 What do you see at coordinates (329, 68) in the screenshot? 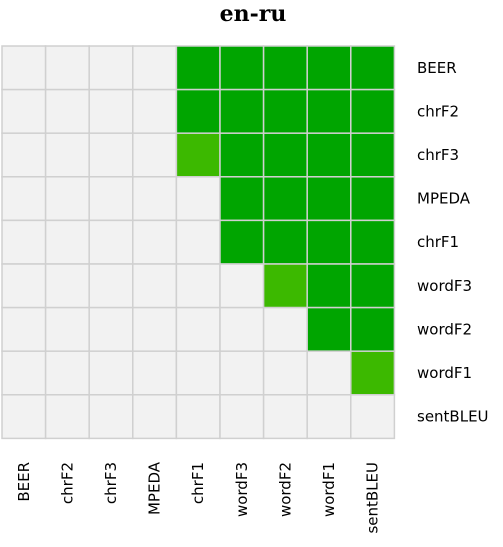
I see `heatmap-cell-BEER-wordF1` at bounding box center [329, 68].